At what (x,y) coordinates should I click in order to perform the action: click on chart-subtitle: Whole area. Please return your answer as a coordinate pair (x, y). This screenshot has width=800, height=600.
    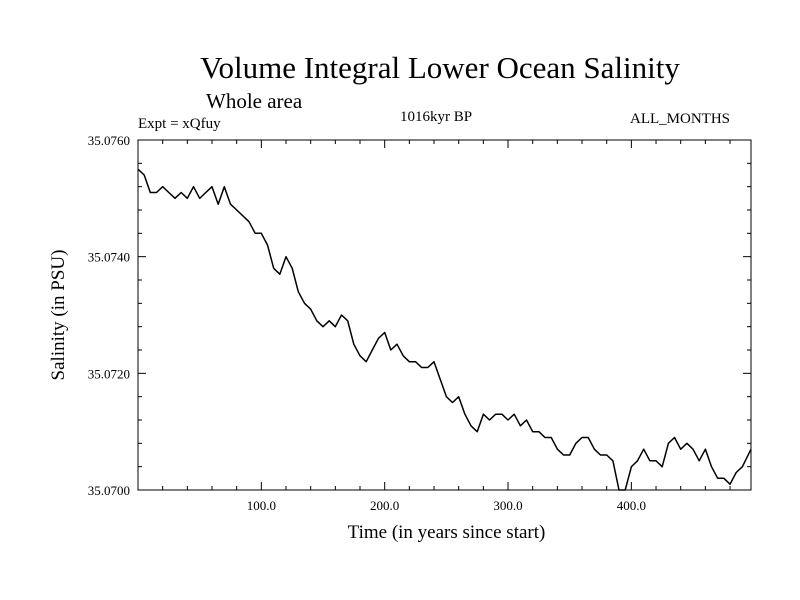
    Looking at the image, I should click on (254, 101).